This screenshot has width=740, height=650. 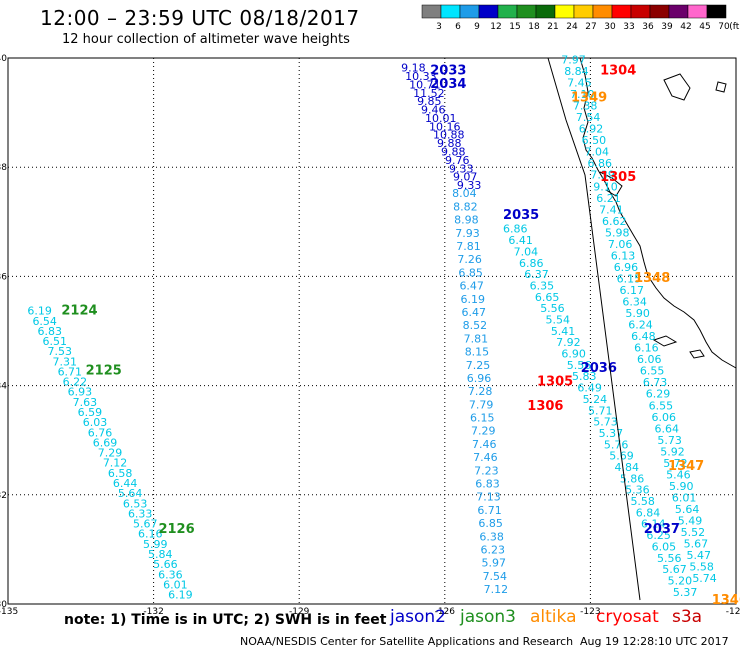 I want to click on lat-tick-label: 32, so click(x=3, y=496).